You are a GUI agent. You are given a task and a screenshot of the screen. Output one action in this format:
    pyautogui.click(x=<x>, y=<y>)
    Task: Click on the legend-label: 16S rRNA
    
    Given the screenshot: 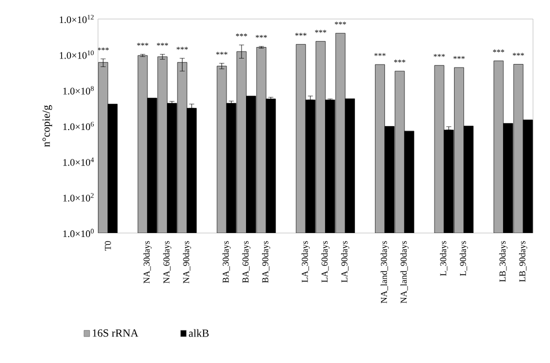 What is the action you would take?
    pyautogui.click(x=115, y=333)
    